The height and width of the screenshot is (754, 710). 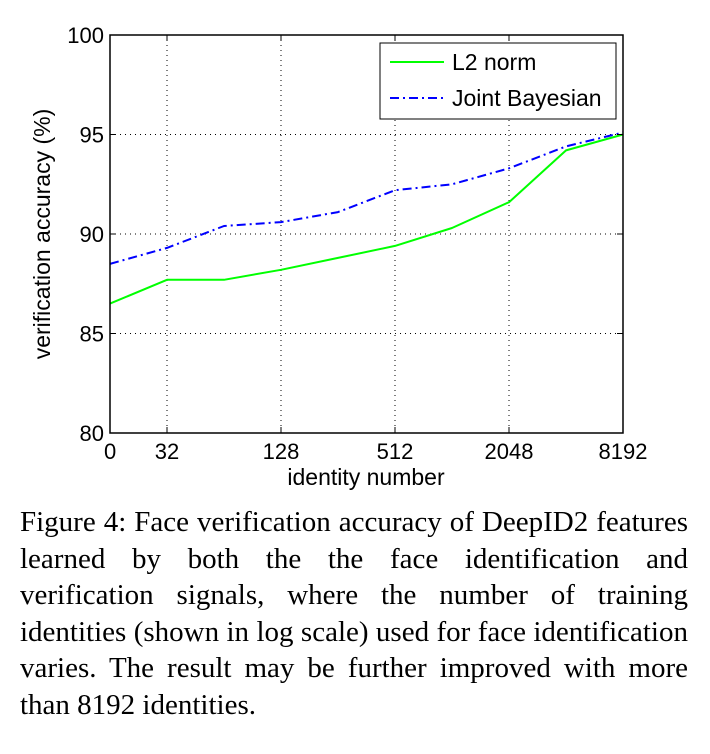 What do you see at coordinates (42, 234) in the screenshot?
I see `y-axis-label: verification accuracy (%)` at bounding box center [42, 234].